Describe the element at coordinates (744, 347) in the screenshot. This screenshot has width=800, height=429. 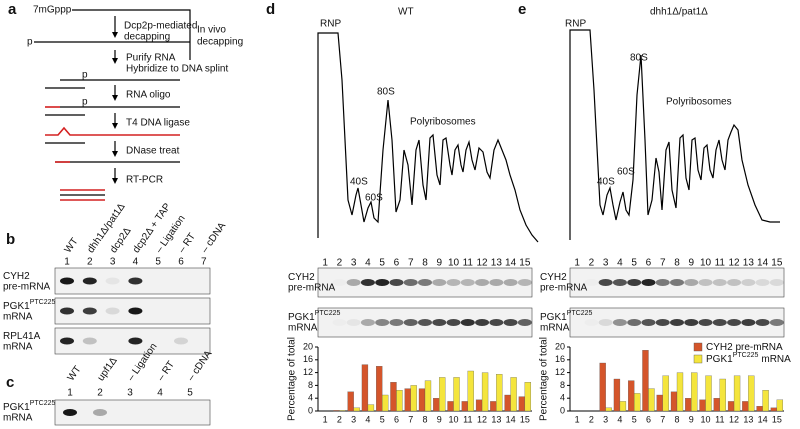
I see `legend-text: CYH2 pre-mRNA` at that location.